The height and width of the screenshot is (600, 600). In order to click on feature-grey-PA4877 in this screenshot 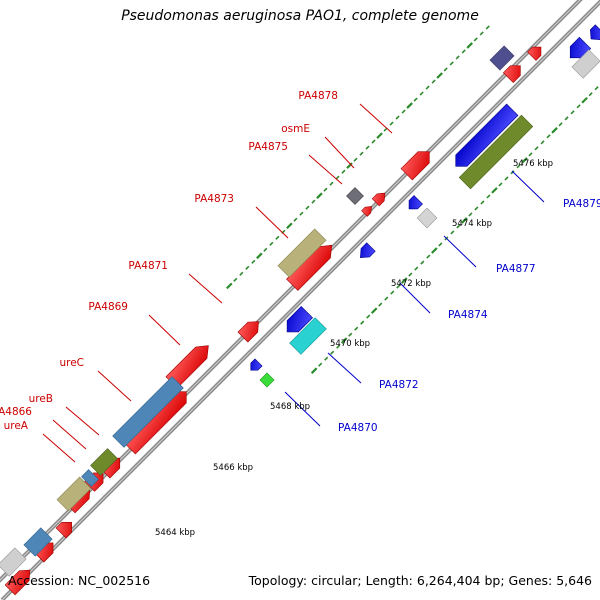, I will do `click(427, 218)`.